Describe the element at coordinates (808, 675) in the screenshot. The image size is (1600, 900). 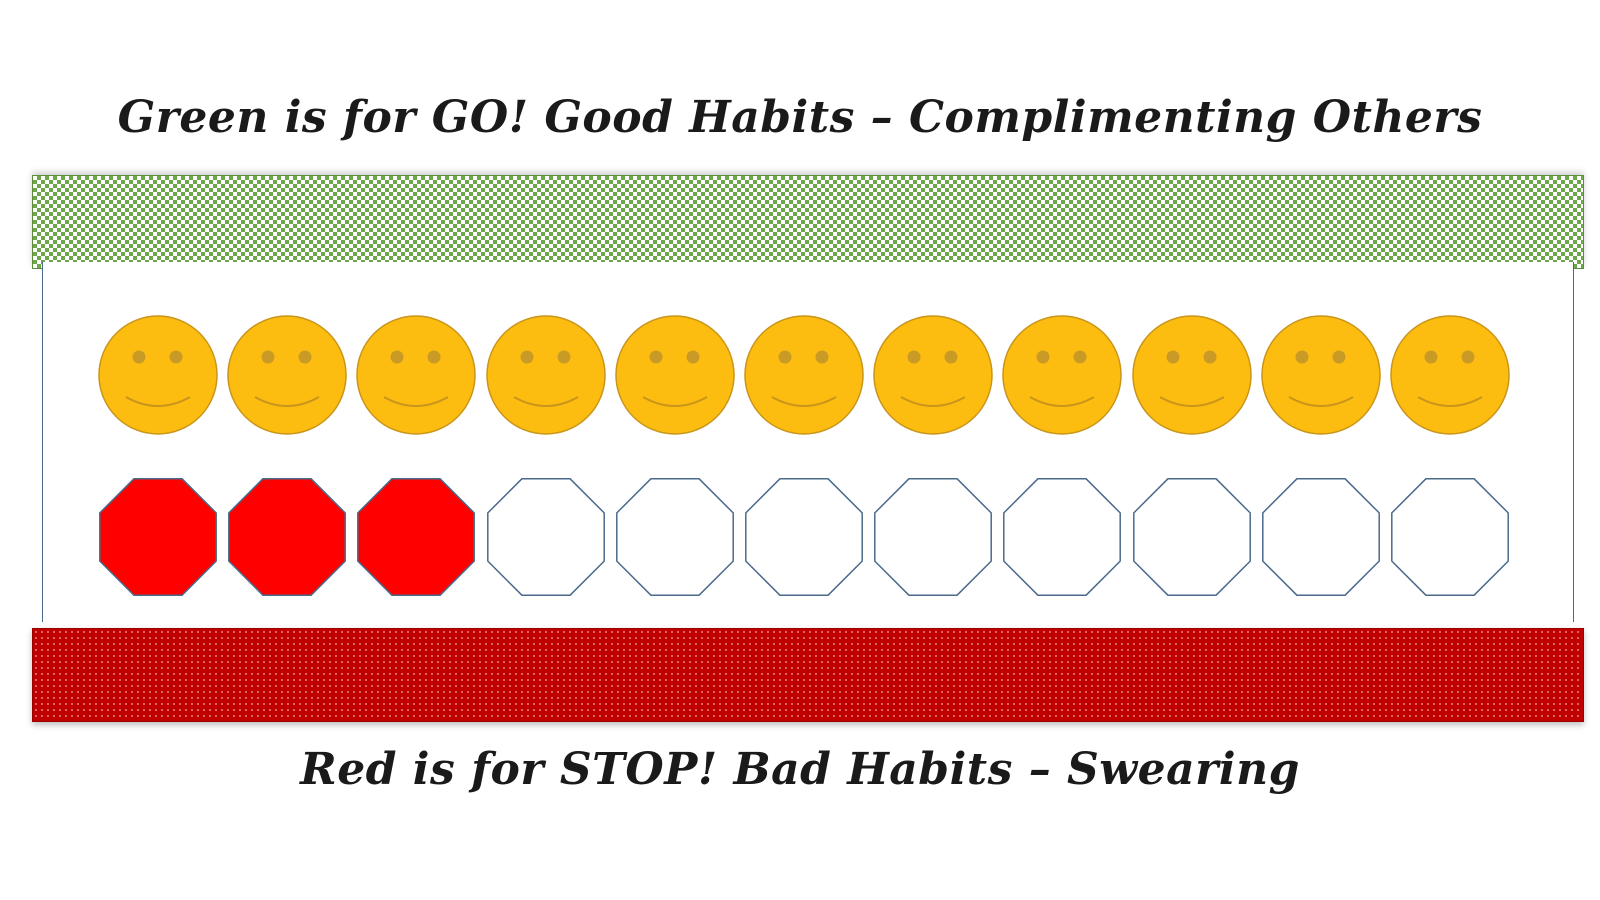
I see `red-dotted-stripe` at that location.